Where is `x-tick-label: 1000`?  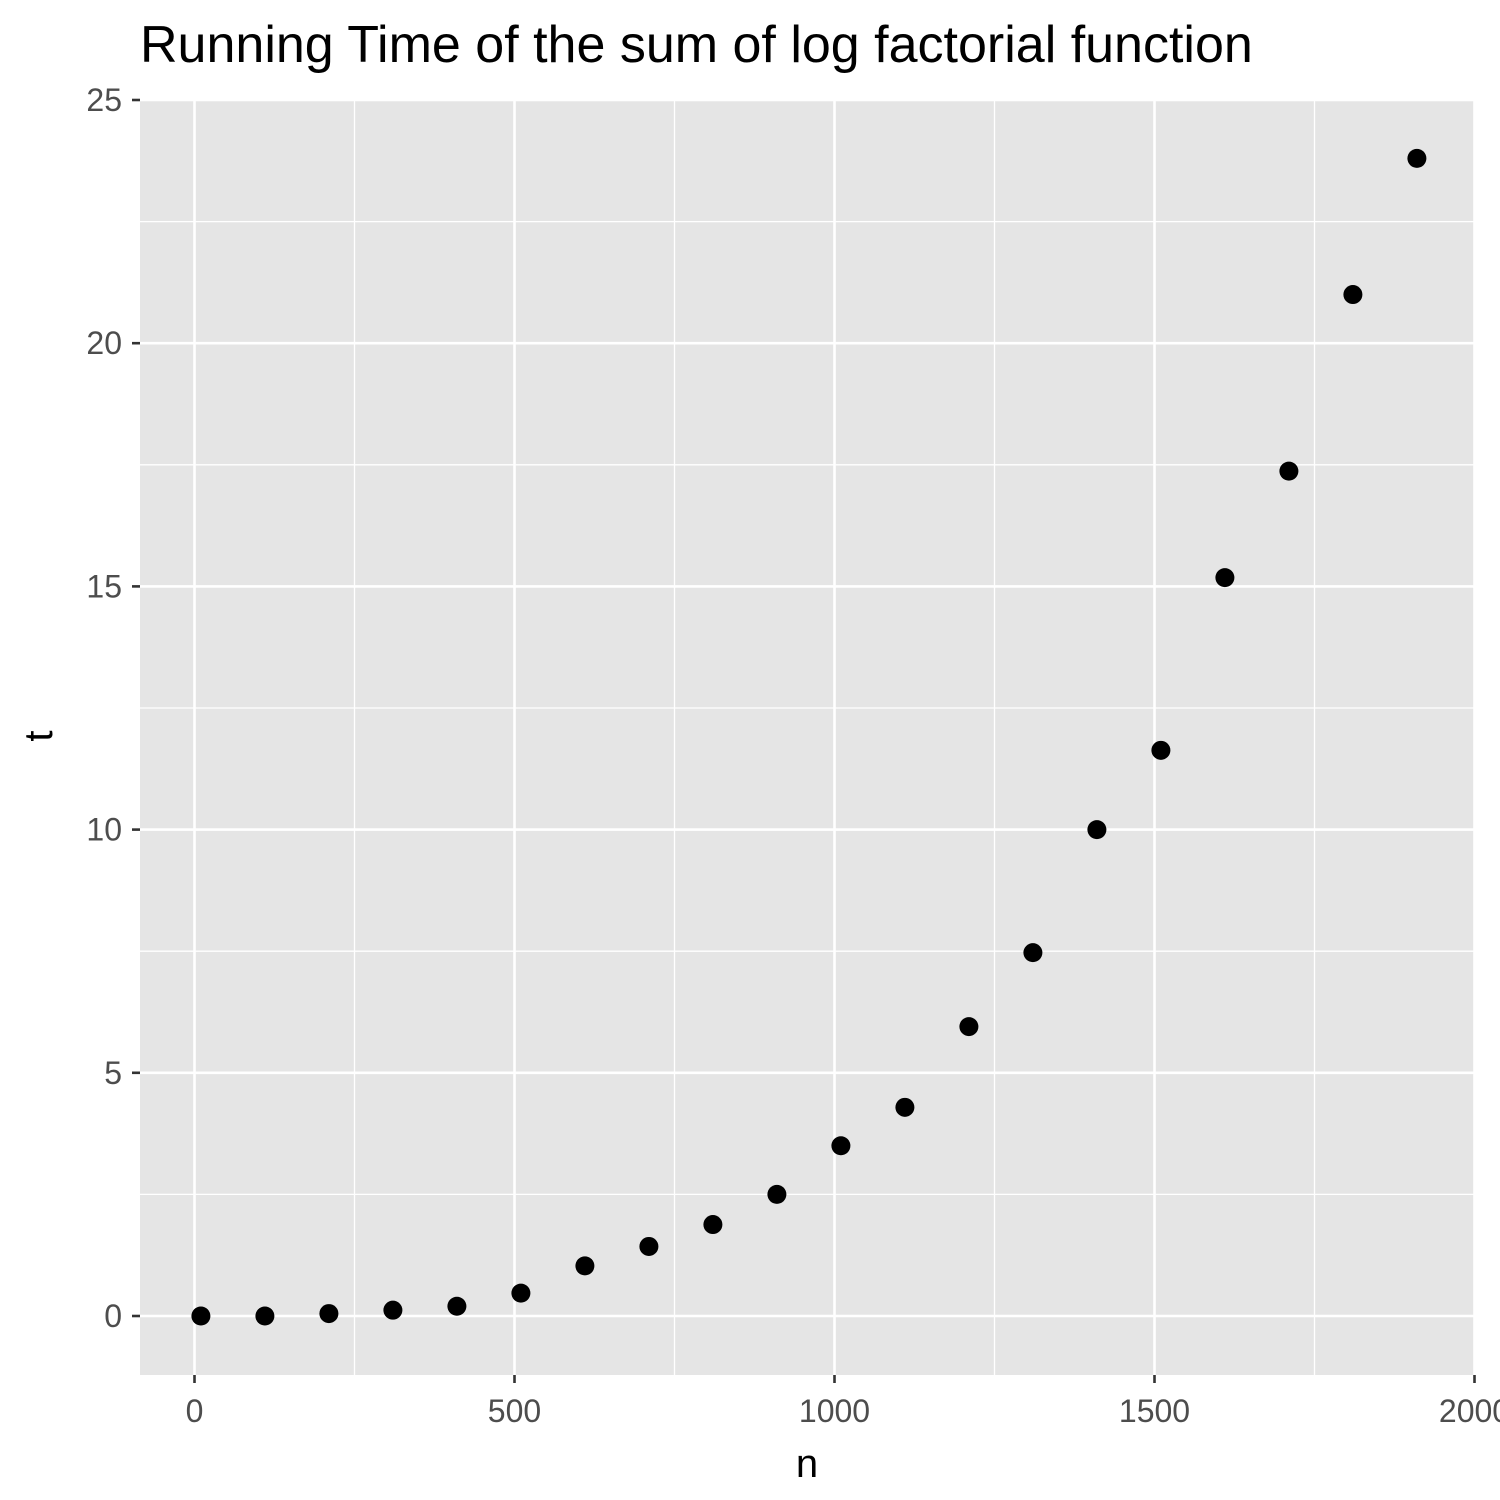
x-tick-label: 1000 is located at coordinates (834, 1411).